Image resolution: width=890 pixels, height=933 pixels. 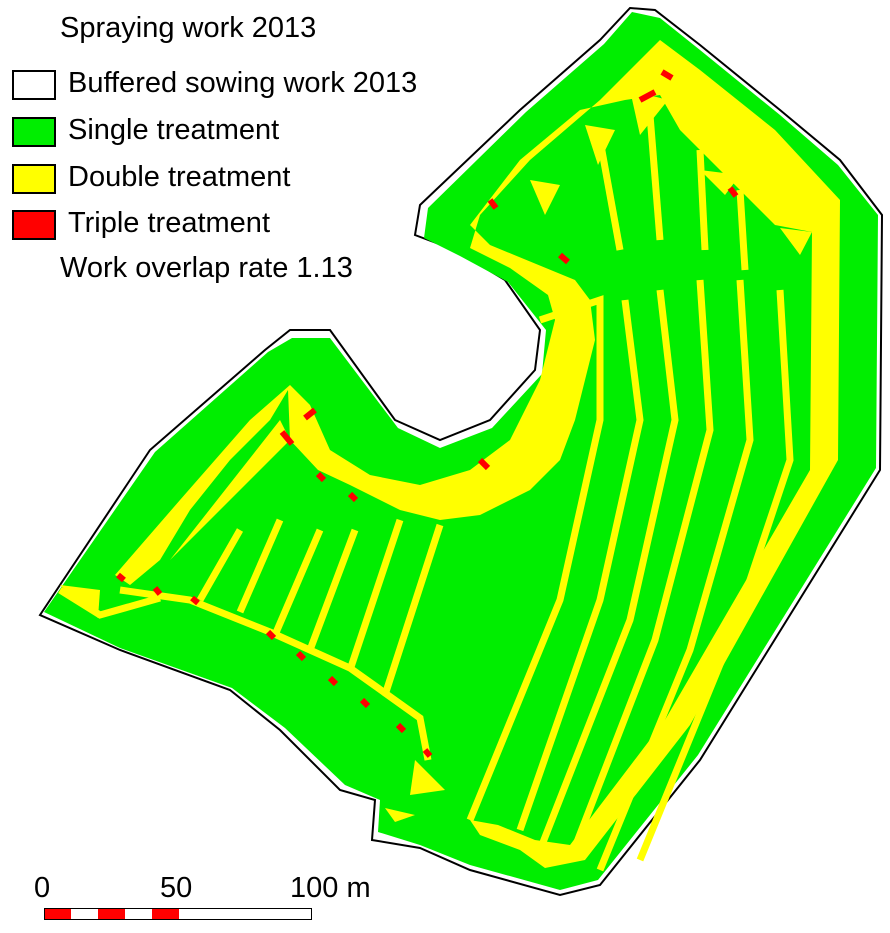 I want to click on double-swatch, so click(x=34, y=179).